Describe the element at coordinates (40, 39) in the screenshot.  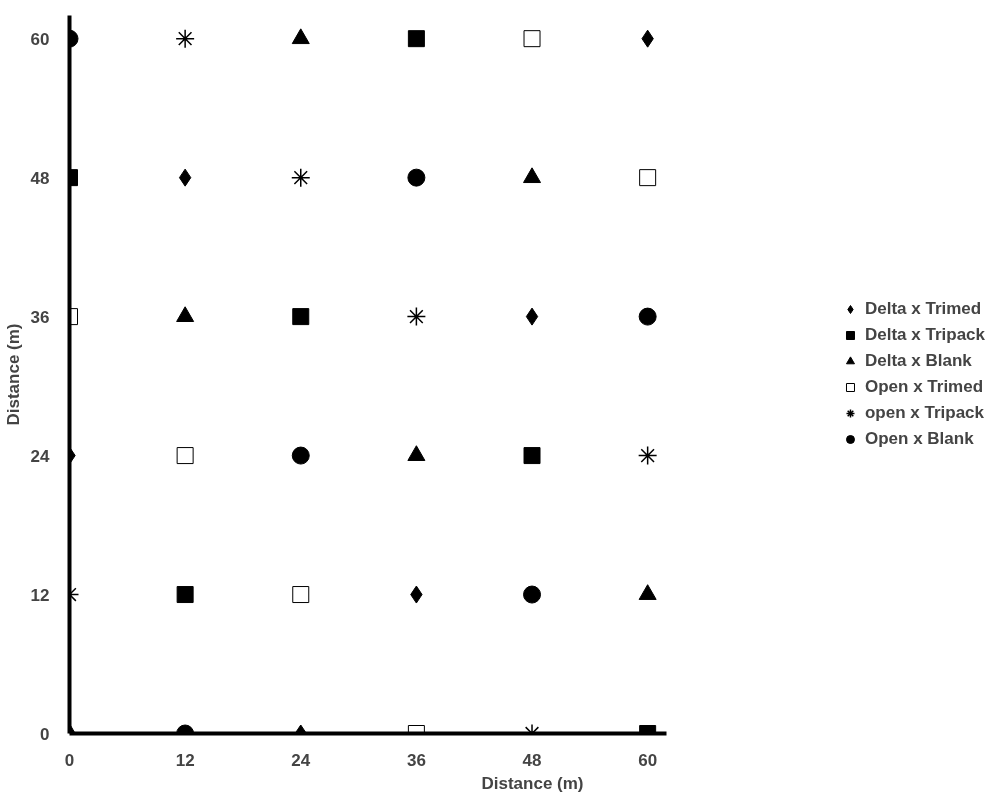
I see `y-tick-label: 60` at that location.